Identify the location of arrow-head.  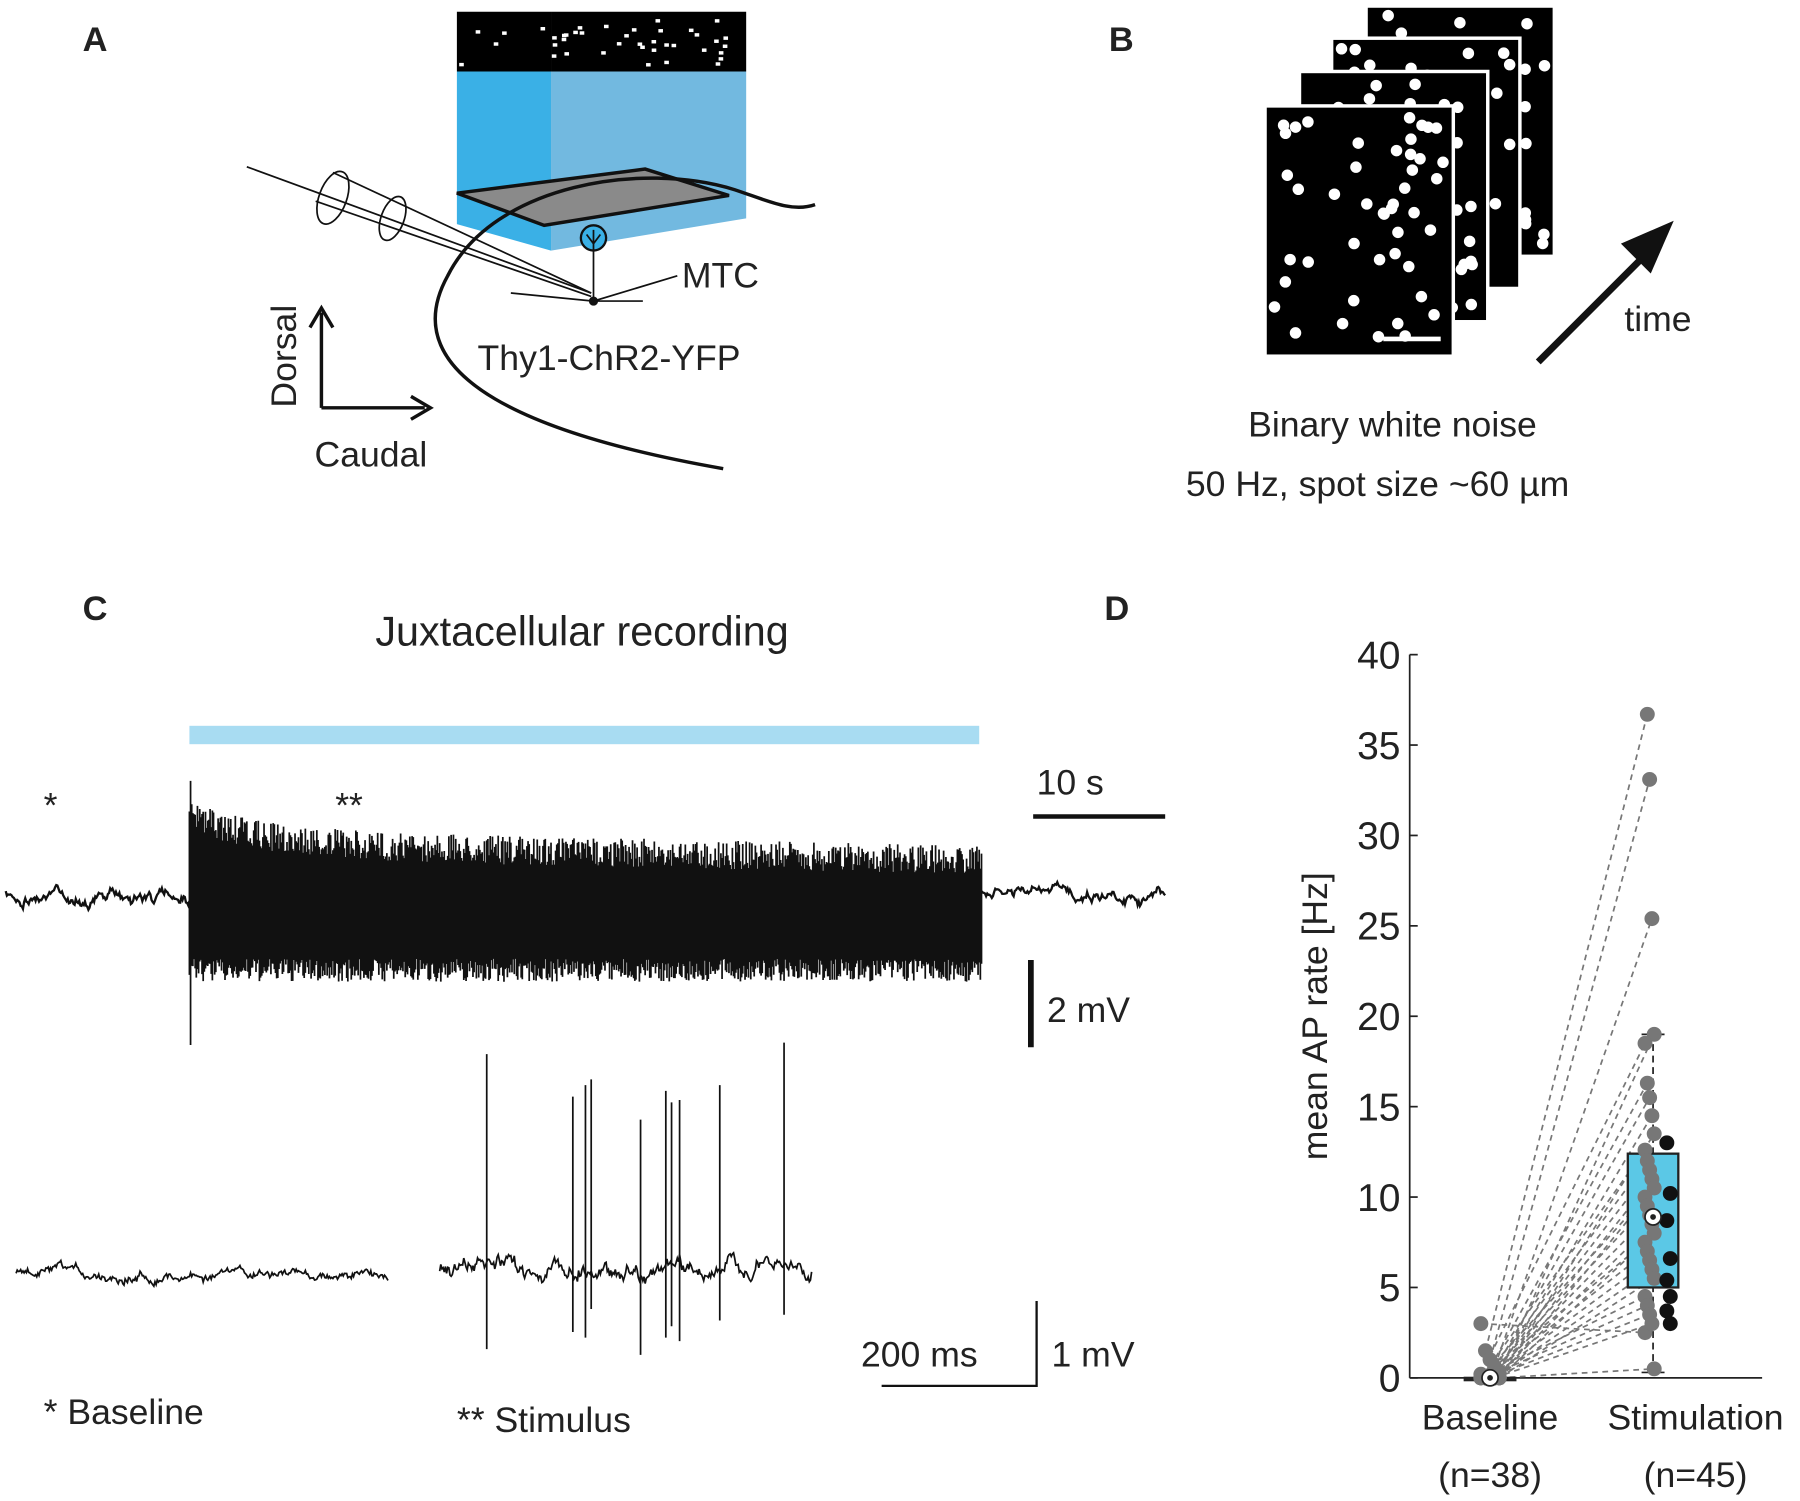
(1647, 247).